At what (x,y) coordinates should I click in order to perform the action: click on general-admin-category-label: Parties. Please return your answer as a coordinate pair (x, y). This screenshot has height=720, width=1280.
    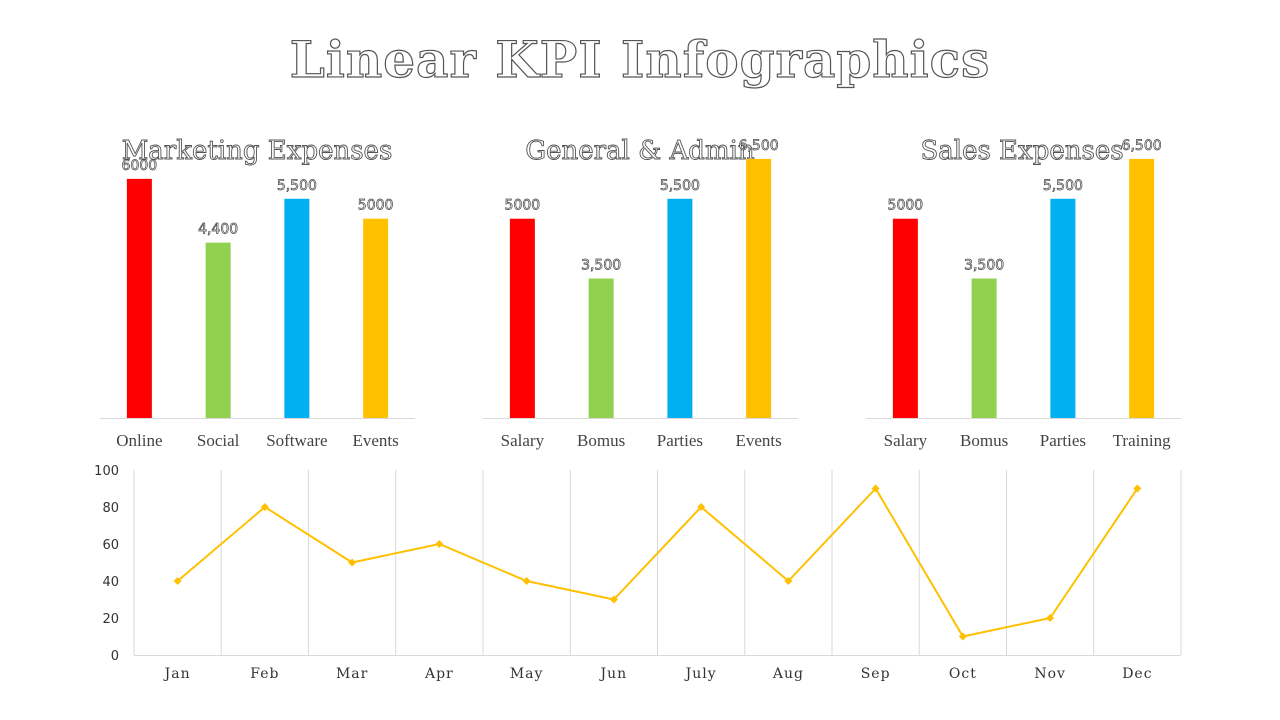
    Looking at the image, I should click on (680, 440).